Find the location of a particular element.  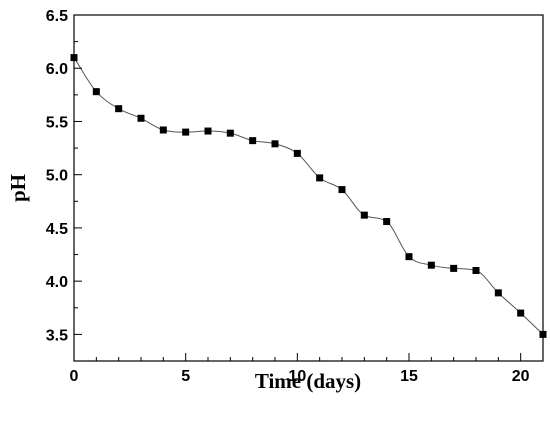

x-tick-label: 5 is located at coordinates (185, 376).